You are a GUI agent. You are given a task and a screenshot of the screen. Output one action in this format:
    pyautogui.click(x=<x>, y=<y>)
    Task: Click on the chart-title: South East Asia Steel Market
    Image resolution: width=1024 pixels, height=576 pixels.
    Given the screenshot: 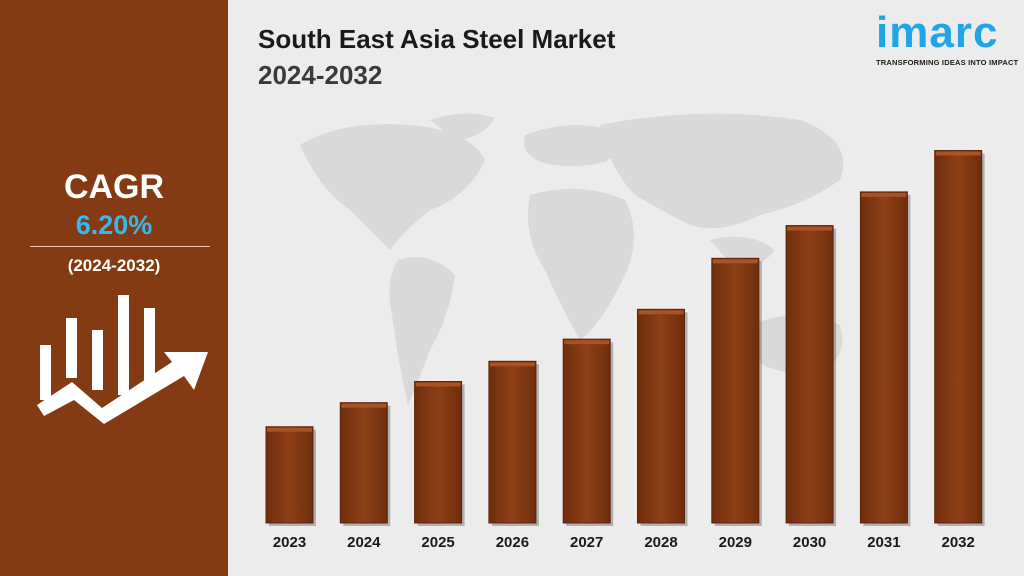 What is the action you would take?
    pyautogui.click(x=437, y=39)
    